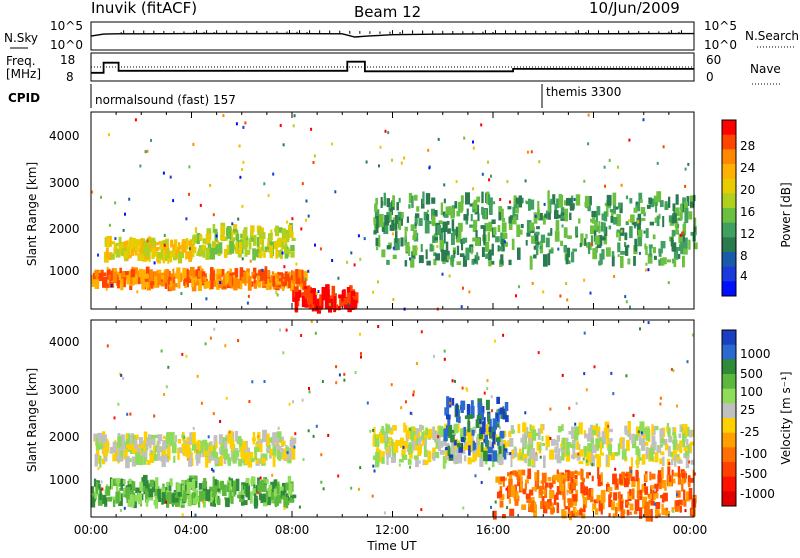 This screenshot has width=800, height=558. Describe the element at coordinates (690, 530) in the screenshot. I see `x-tick-6: 00:00` at that location.